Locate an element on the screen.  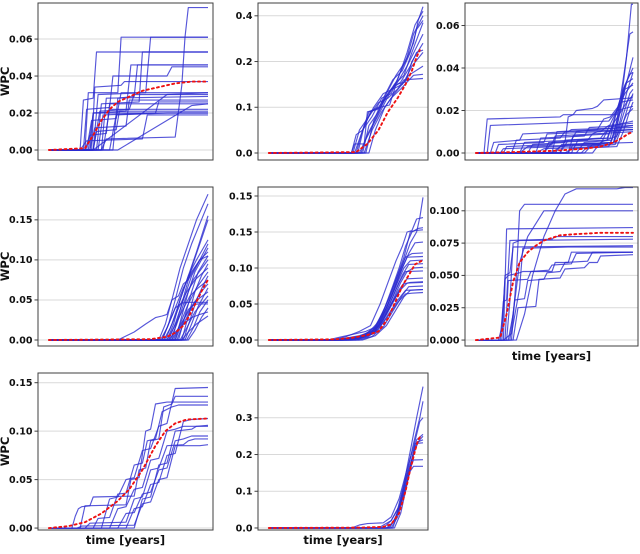
subplot-r3c1: 0.00 0.05 0.10 0.15 WPC time [years] is located at coordinates (107, 459).